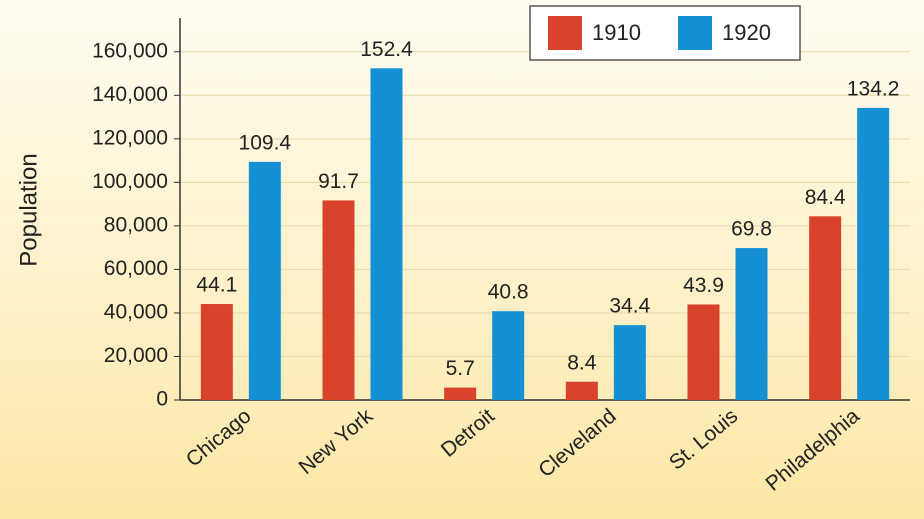 Image resolution: width=924 pixels, height=519 pixels. What do you see at coordinates (825, 197) in the screenshot?
I see `data-label: 84.4` at bounding box center [825, 197].